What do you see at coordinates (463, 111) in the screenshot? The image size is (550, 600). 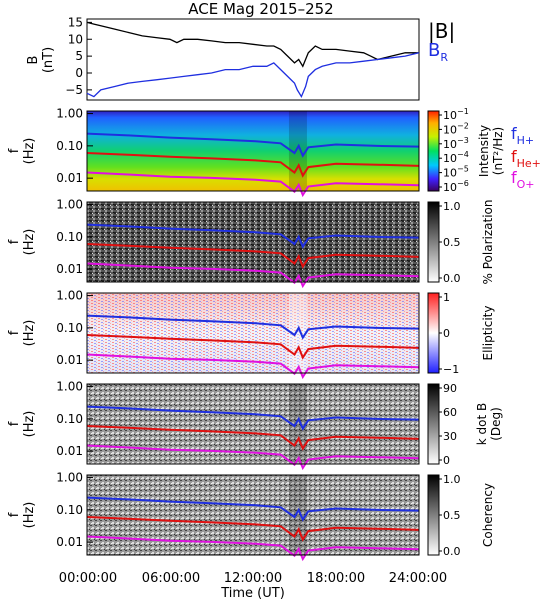 I see `colorbar-tick-exp: −1` at bounding box center [463, 111].